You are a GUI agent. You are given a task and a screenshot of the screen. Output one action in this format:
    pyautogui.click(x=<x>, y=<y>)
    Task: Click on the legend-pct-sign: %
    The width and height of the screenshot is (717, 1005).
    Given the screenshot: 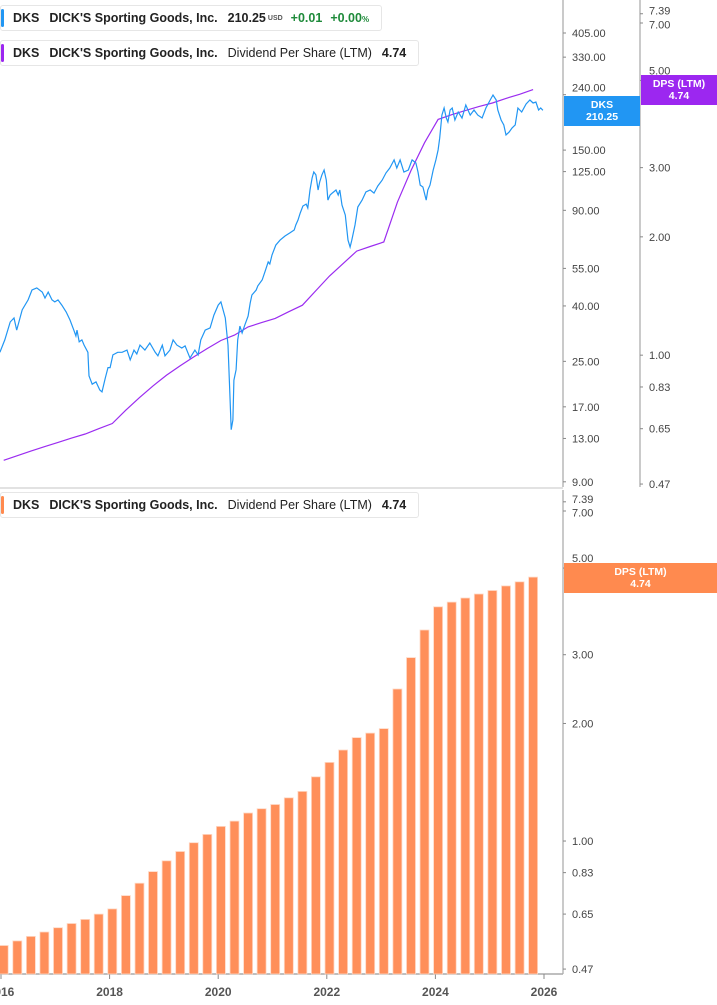 What is the action you would take?
    pyautogui.click(x=365, y=19)
    